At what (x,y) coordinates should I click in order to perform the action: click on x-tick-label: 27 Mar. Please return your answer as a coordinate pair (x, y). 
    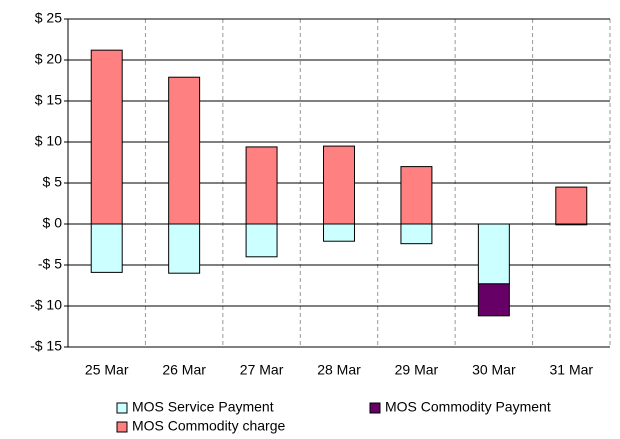
    Looking at the image, I should click on (262, 370).